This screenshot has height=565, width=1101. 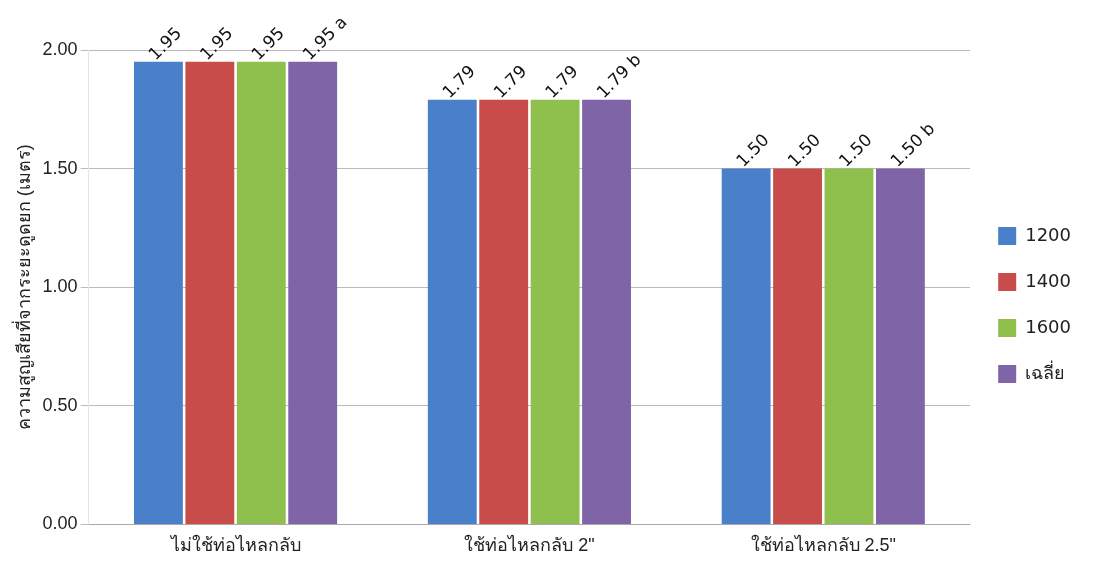 What do you see at coordinates (823, 545) in the screenshot?
I see `x-tick-label: ใช้ท่อไหลกลับ 2.5"` at bounding box center [823, 545].